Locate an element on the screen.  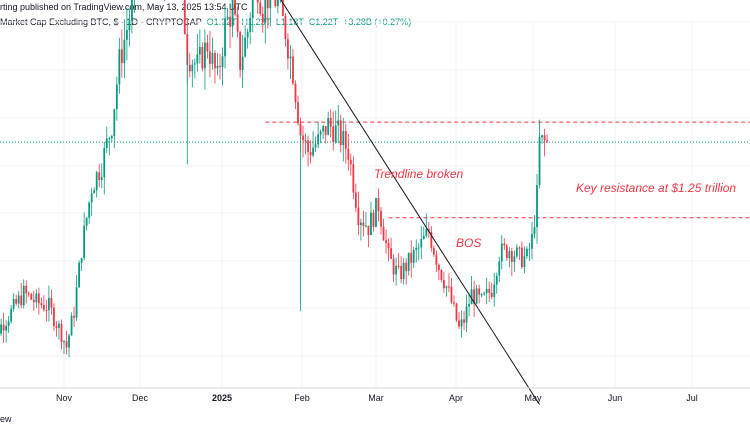
x-tick-label: Mar is located at coordinates (376, 398).